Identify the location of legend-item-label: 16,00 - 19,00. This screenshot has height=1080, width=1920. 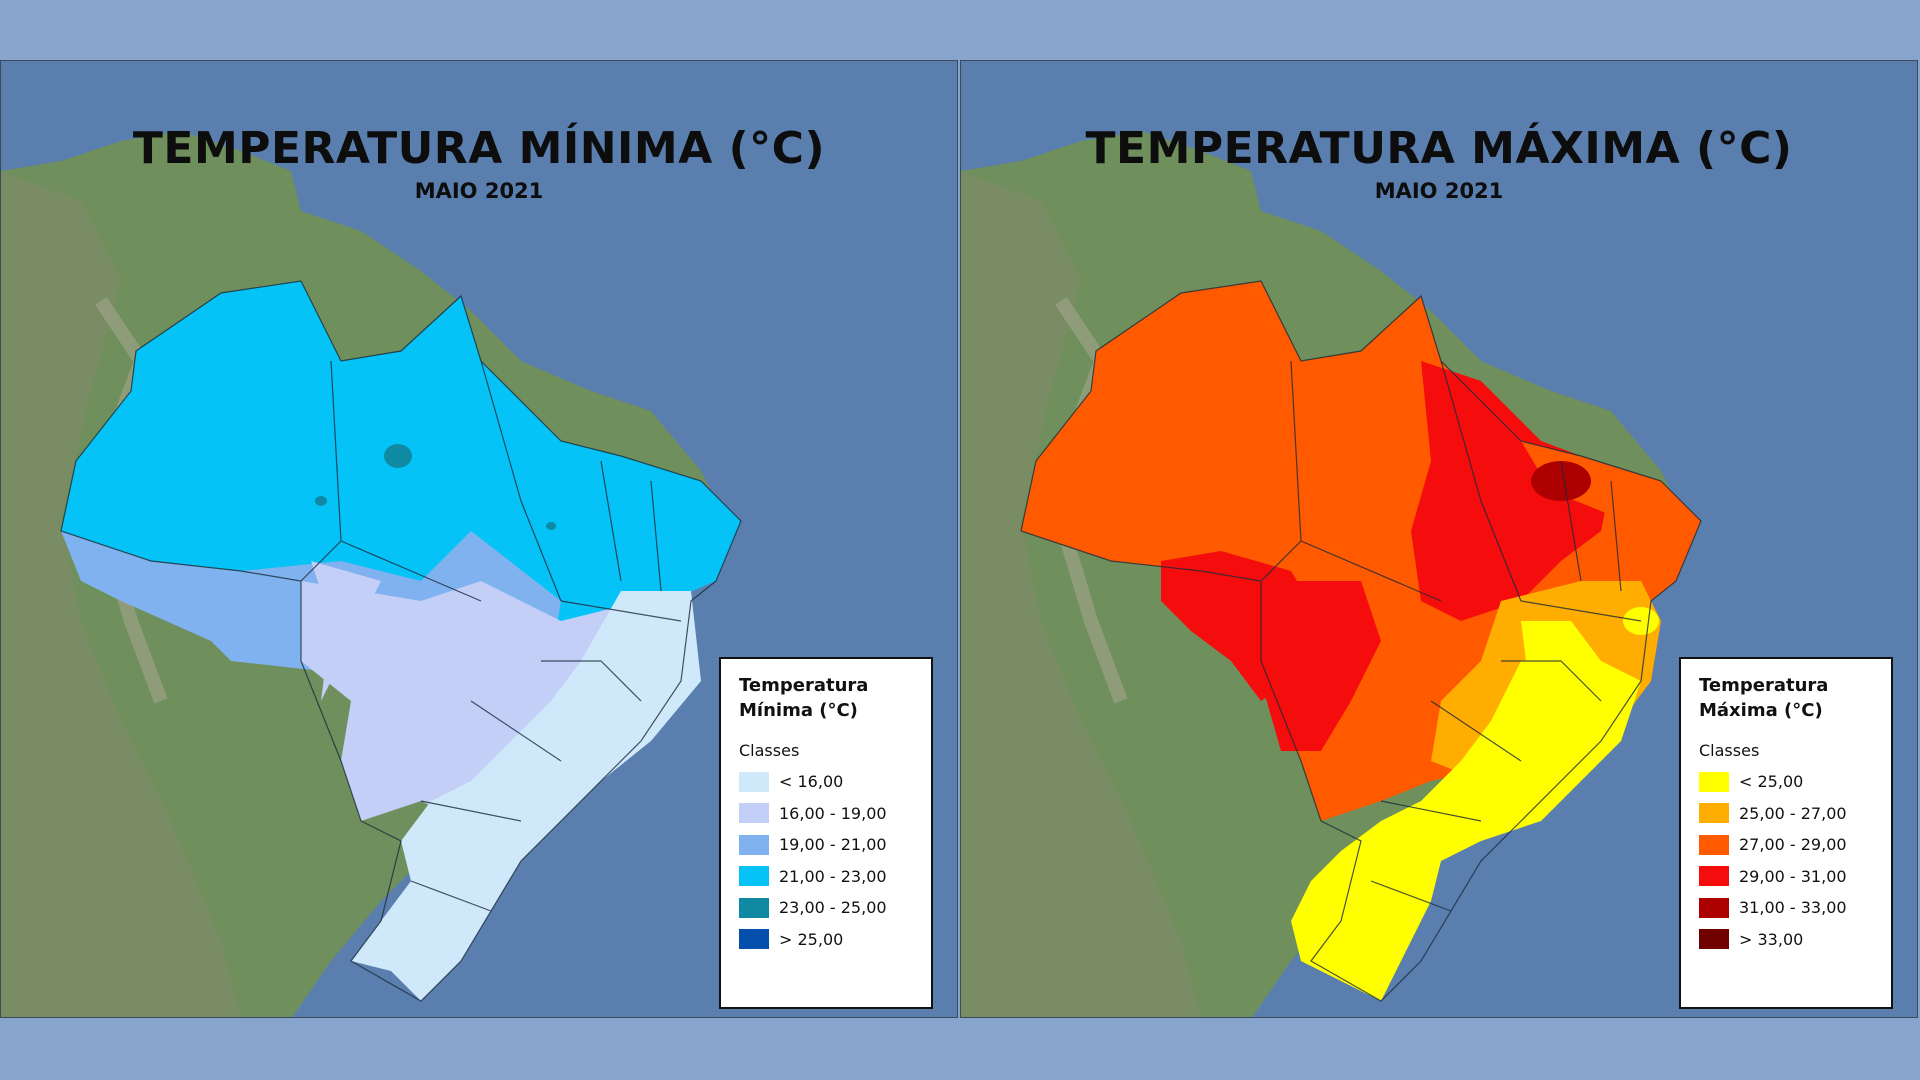
(833, 813).